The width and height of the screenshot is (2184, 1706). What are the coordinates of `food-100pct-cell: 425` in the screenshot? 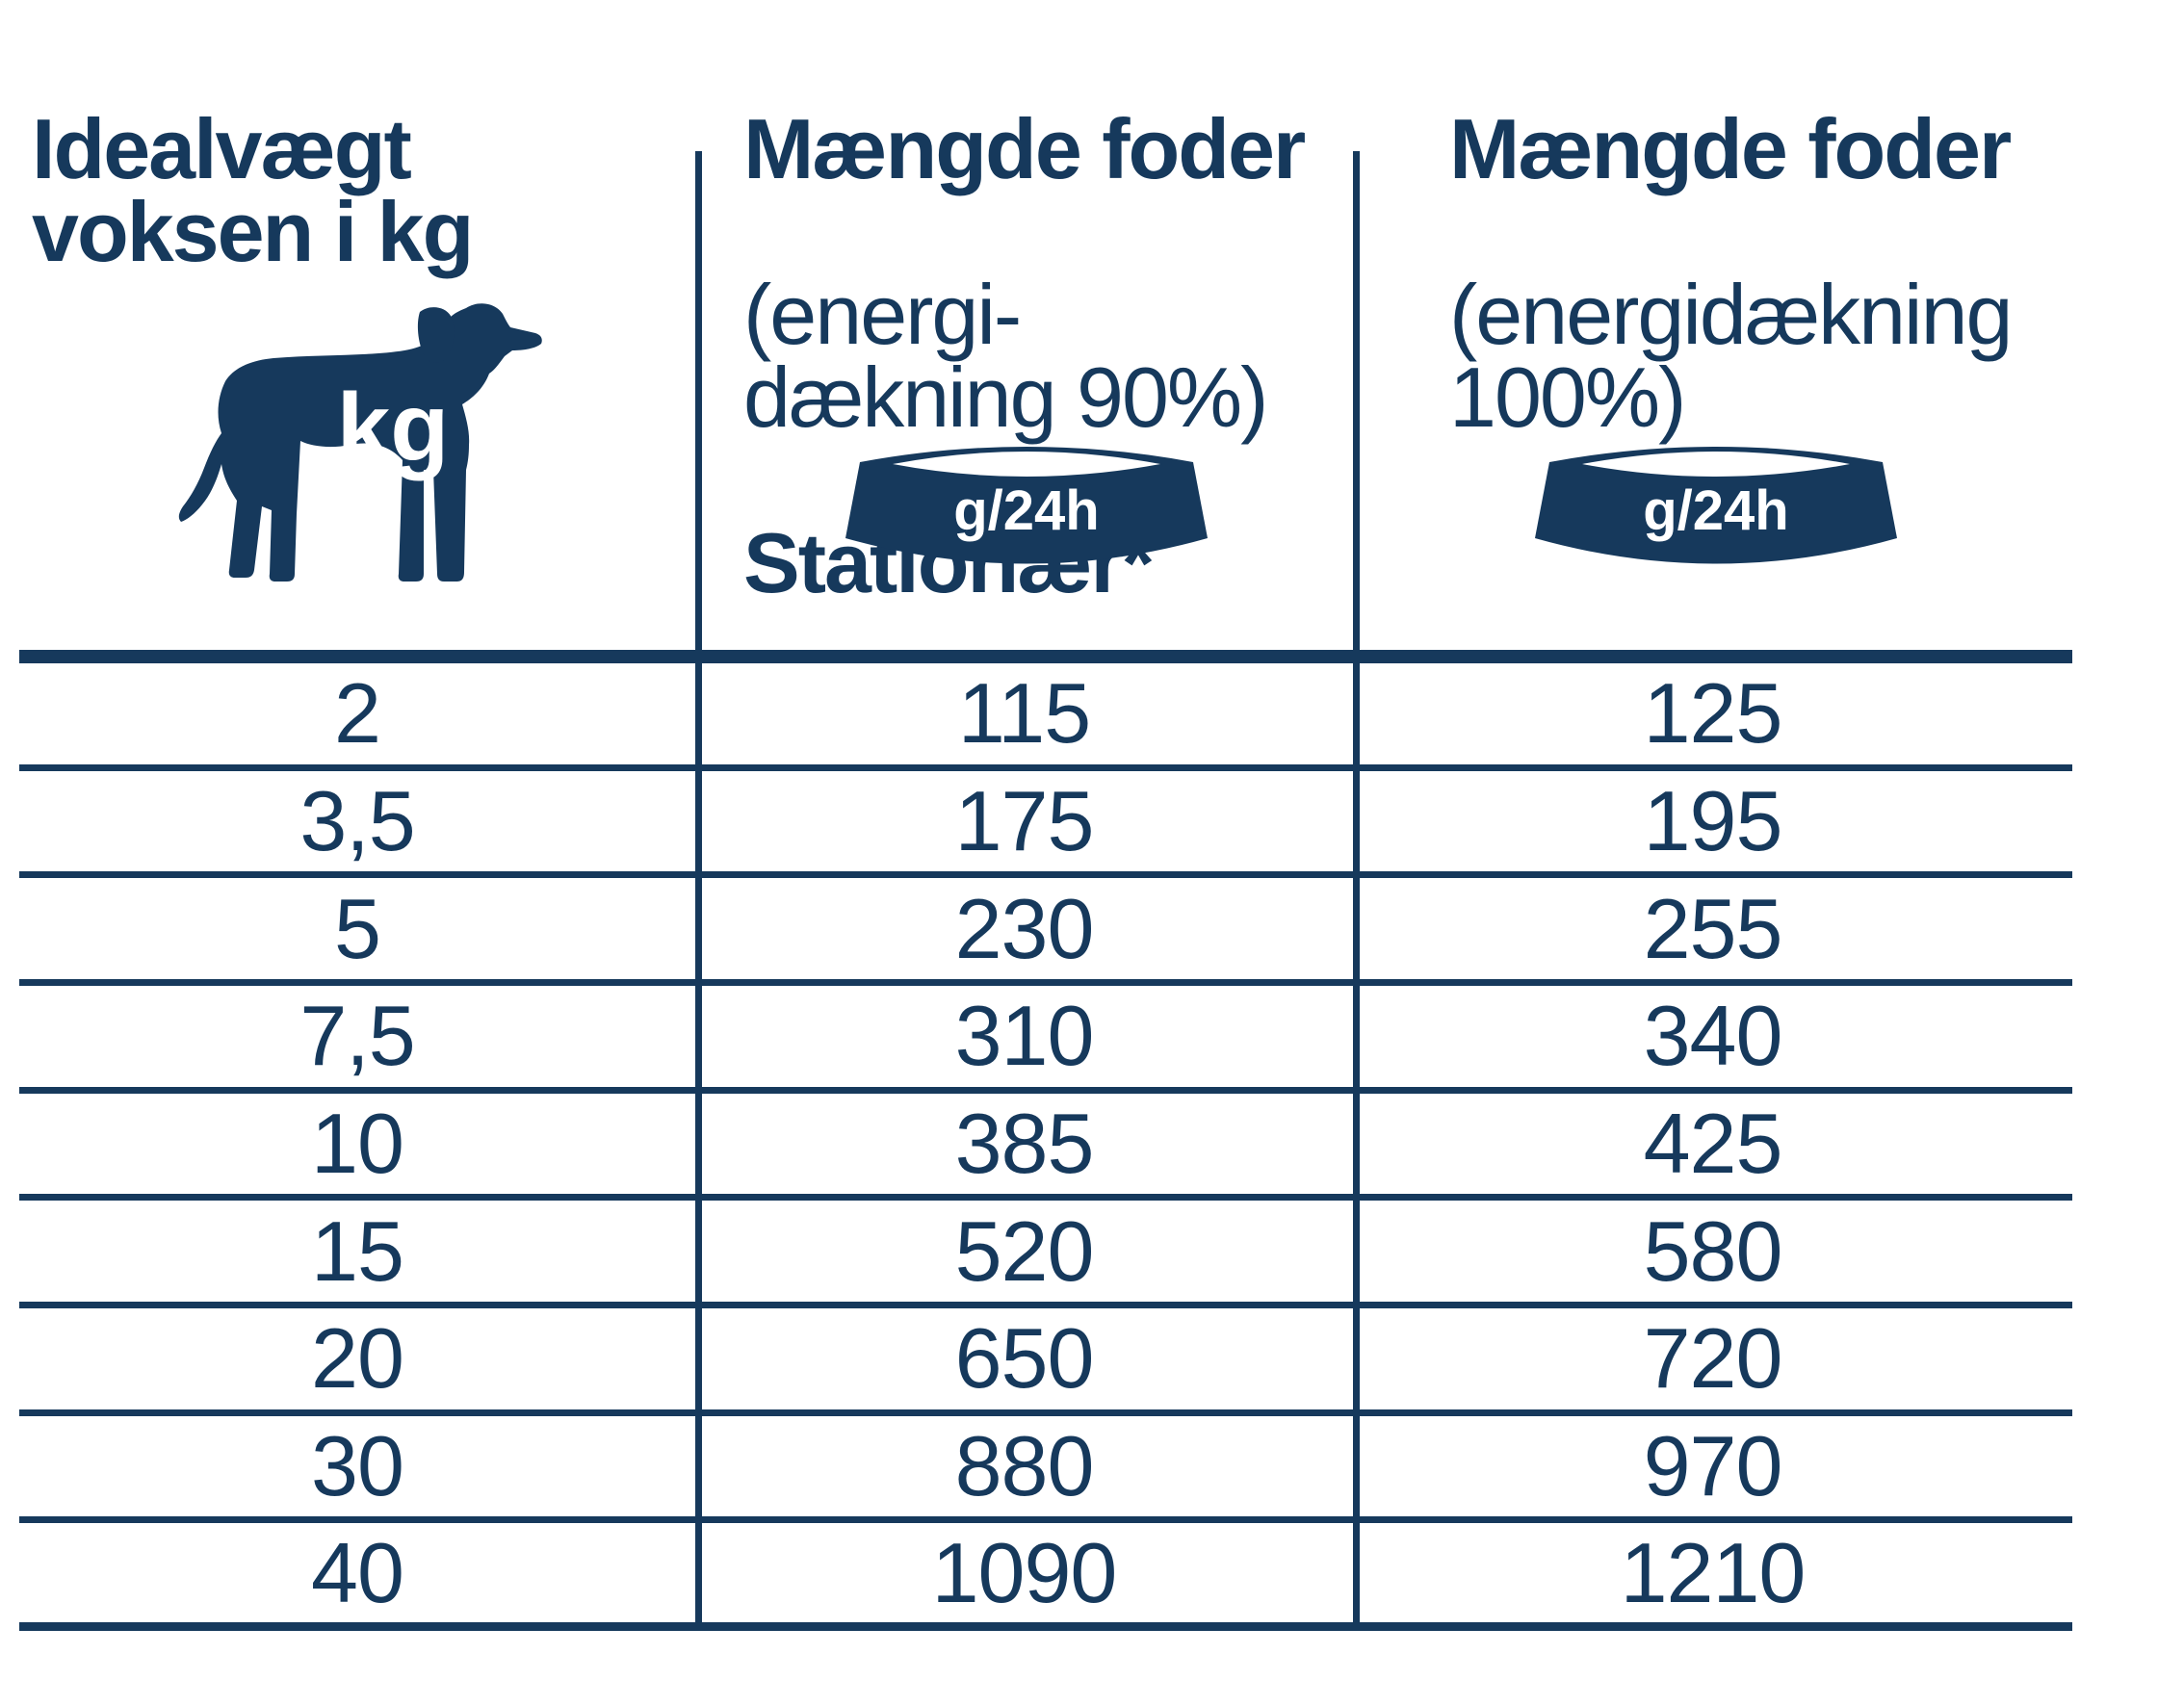 It's located at (1713, 1143).